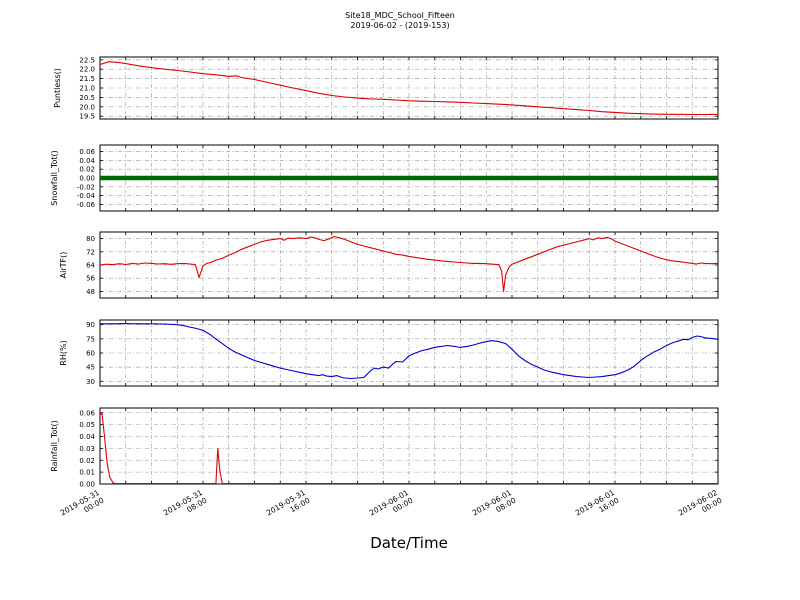 This screenshot has height=600, width=800. What do you see at coordinates (63, 352) in the screenshot?
I see `y-axis-label-rh: RH(%)` at bounding box center [63, 352].